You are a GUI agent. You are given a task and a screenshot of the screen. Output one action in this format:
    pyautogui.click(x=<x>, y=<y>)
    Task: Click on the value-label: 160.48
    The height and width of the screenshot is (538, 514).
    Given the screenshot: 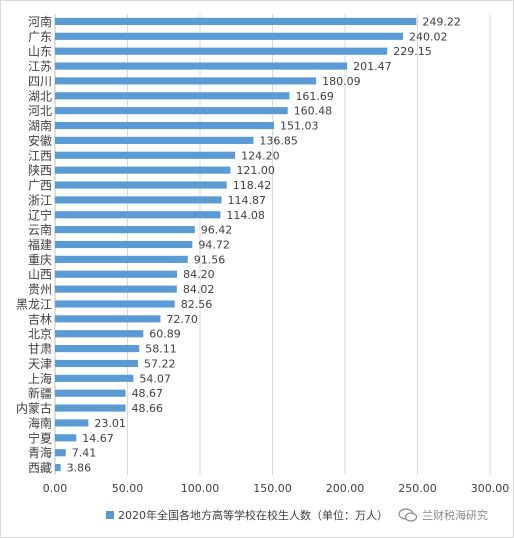 What is the action you would take?
    pyautogui.click(x=313, y=111)
    